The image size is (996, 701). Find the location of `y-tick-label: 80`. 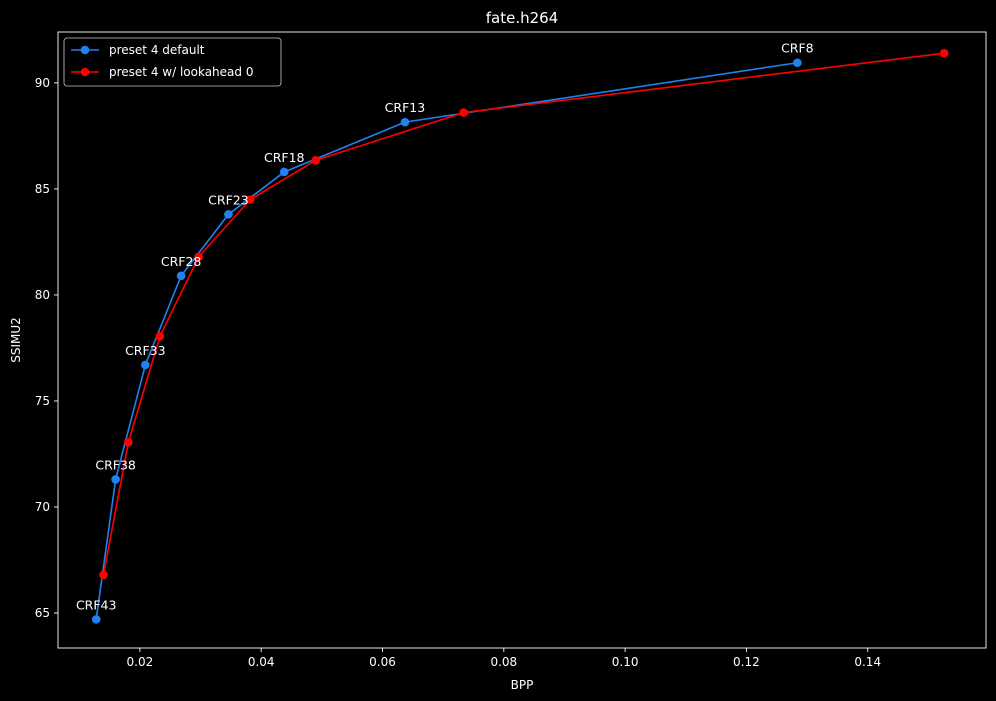

y-tick-label: 80 is located at coordinates (42, 295).